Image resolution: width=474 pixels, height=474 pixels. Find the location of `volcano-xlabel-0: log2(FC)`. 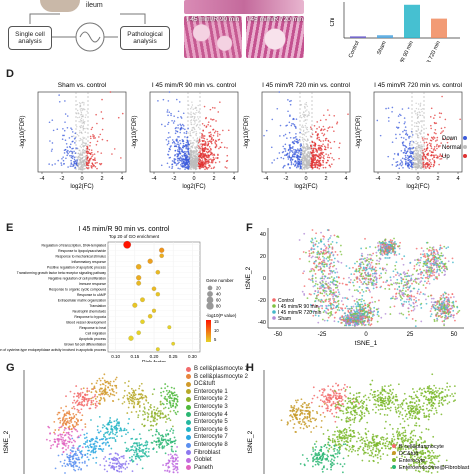

volcano-xlabel-0: log2(FC) is located at coordinates (81, 187).